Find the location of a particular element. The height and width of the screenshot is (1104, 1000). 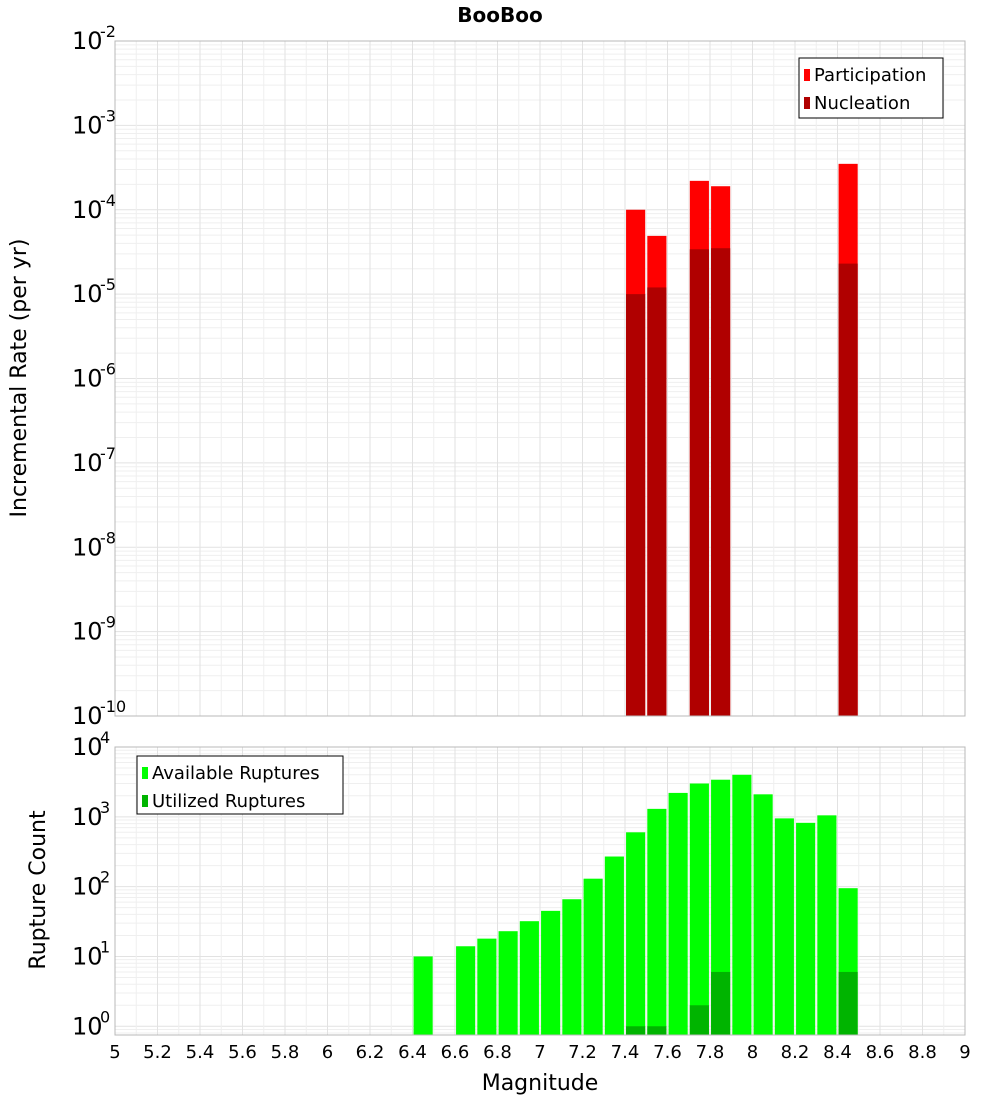

bottom-series-available-ruptures is located at coordinates (635, 904).